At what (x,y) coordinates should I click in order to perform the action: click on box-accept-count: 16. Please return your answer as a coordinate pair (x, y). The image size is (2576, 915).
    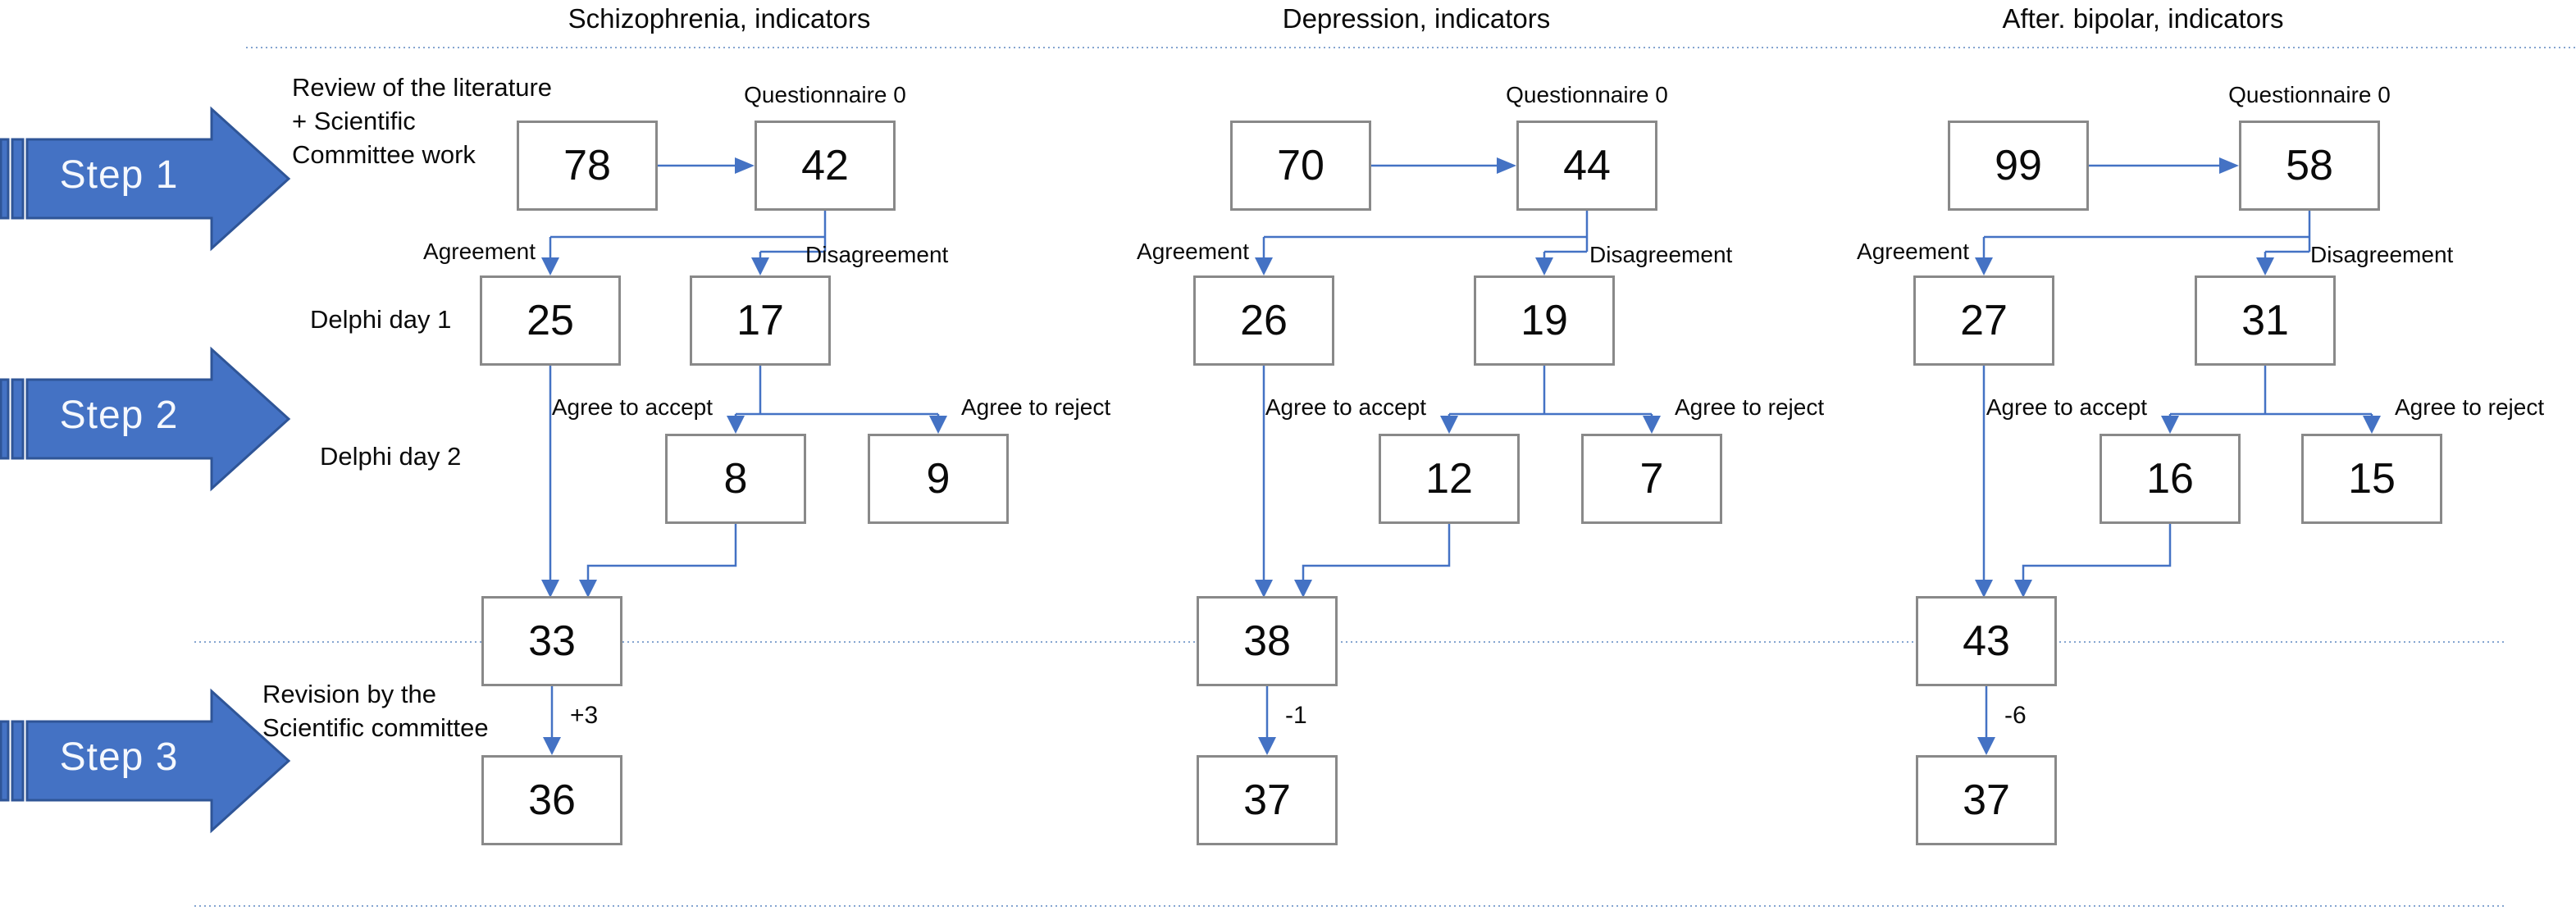
    Looking at the image, I should click on (2170, 479).